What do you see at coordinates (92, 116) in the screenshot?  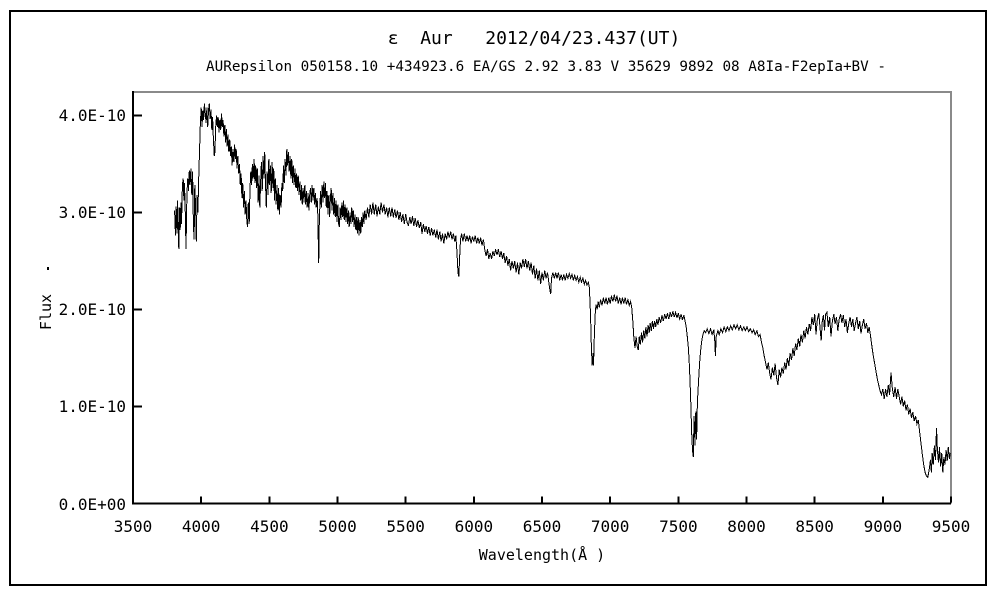 I see `y-tick-label: 4.0E-10` at bounding box center [92, 116].